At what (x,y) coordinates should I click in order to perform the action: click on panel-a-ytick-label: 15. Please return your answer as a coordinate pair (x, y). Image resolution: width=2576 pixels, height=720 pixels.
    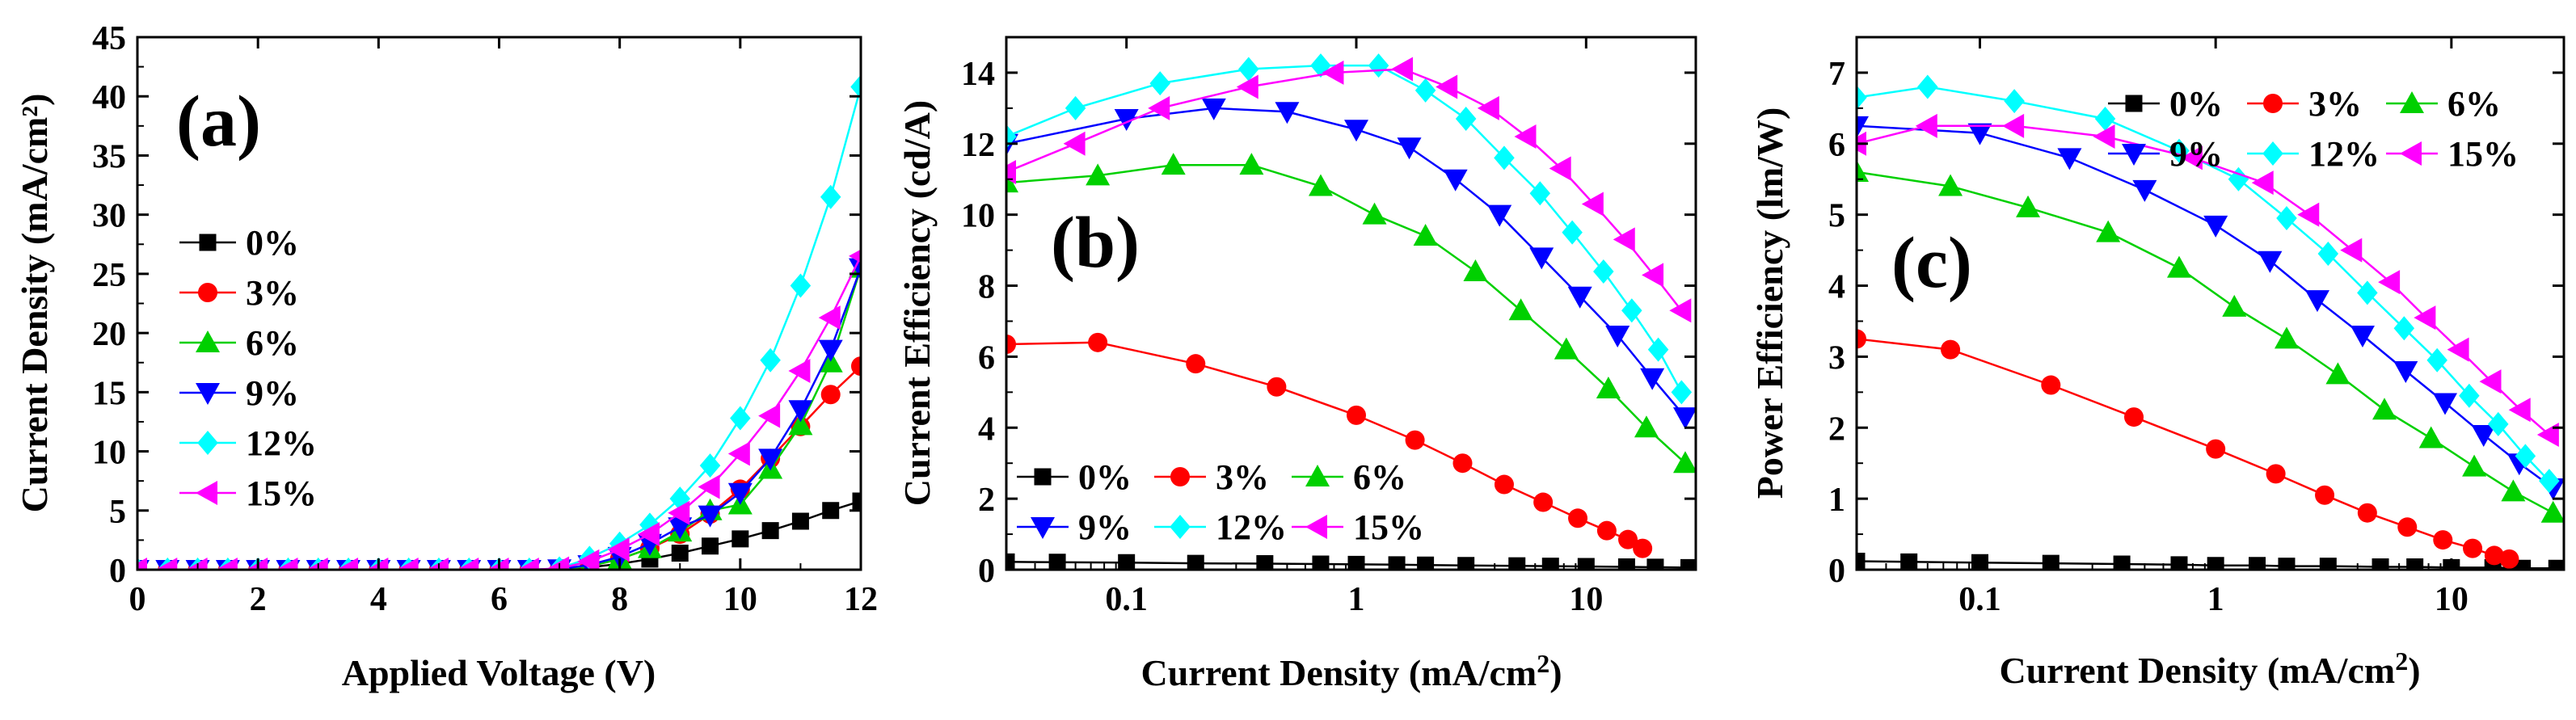
    Looking at the image, I should click on (109, 393).